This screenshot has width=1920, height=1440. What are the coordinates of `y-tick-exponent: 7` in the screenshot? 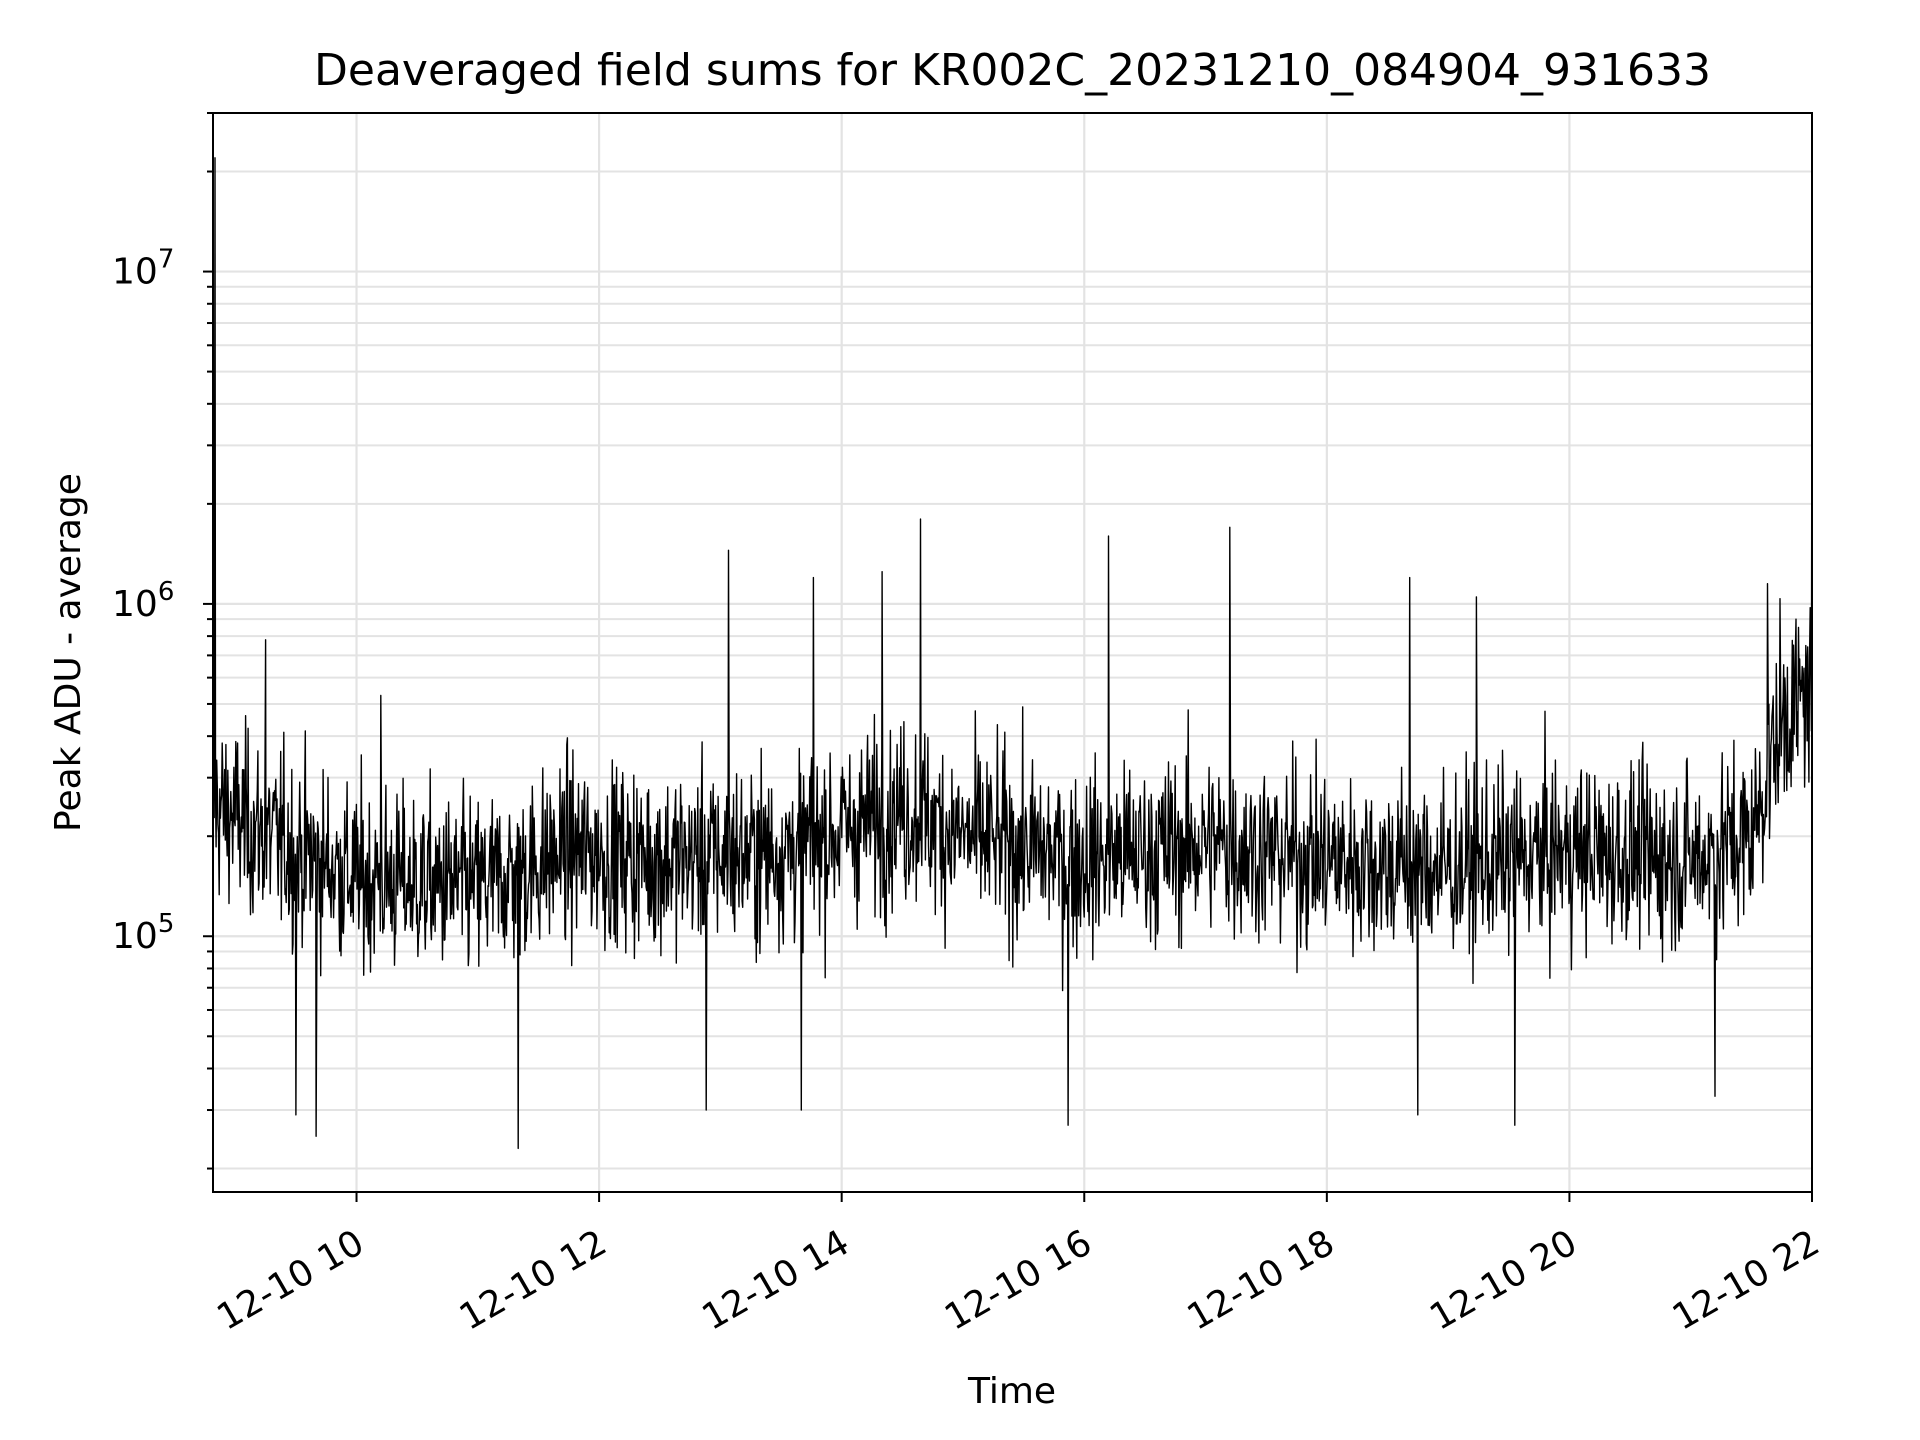 It's located at (166, 260).